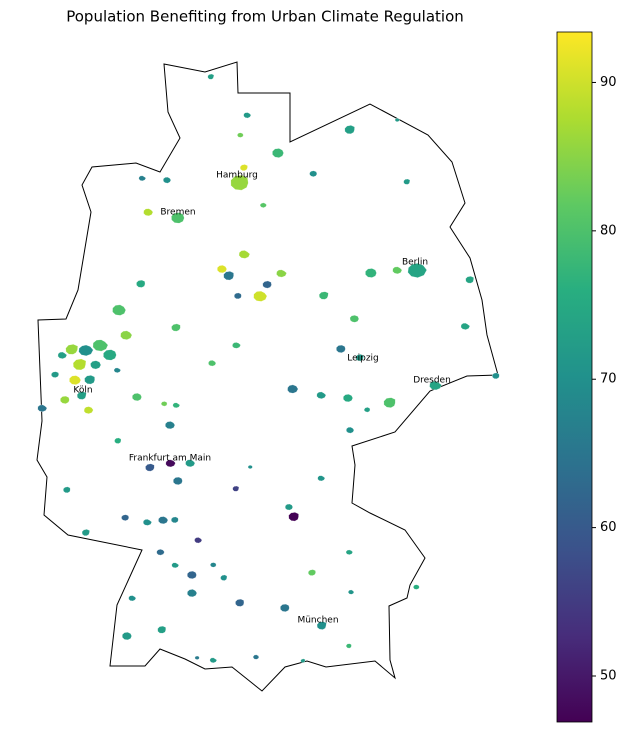 This screenshot has width=629, height=738. I want to click on city-label: Berlin, so click(415, 263).